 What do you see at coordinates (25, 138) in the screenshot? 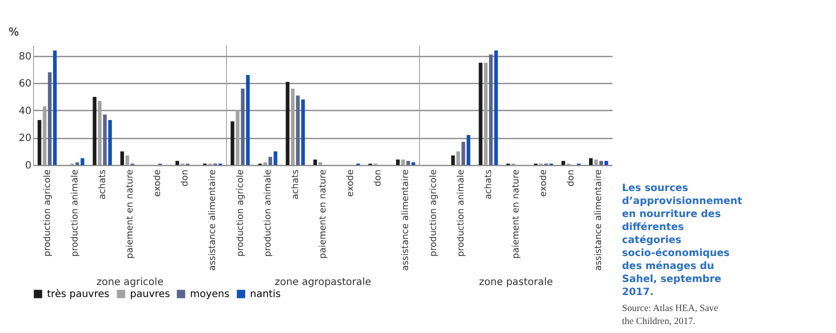
I see `y-tick-label: 20` at bounding box center [25, 138].